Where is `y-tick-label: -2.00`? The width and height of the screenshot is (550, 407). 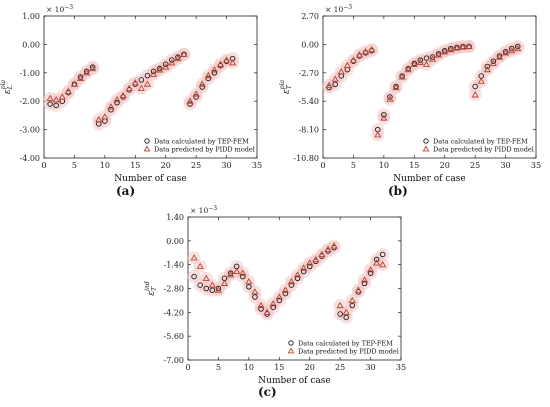 y-tick-label: -2.00 is located at coordinates (29, 101).